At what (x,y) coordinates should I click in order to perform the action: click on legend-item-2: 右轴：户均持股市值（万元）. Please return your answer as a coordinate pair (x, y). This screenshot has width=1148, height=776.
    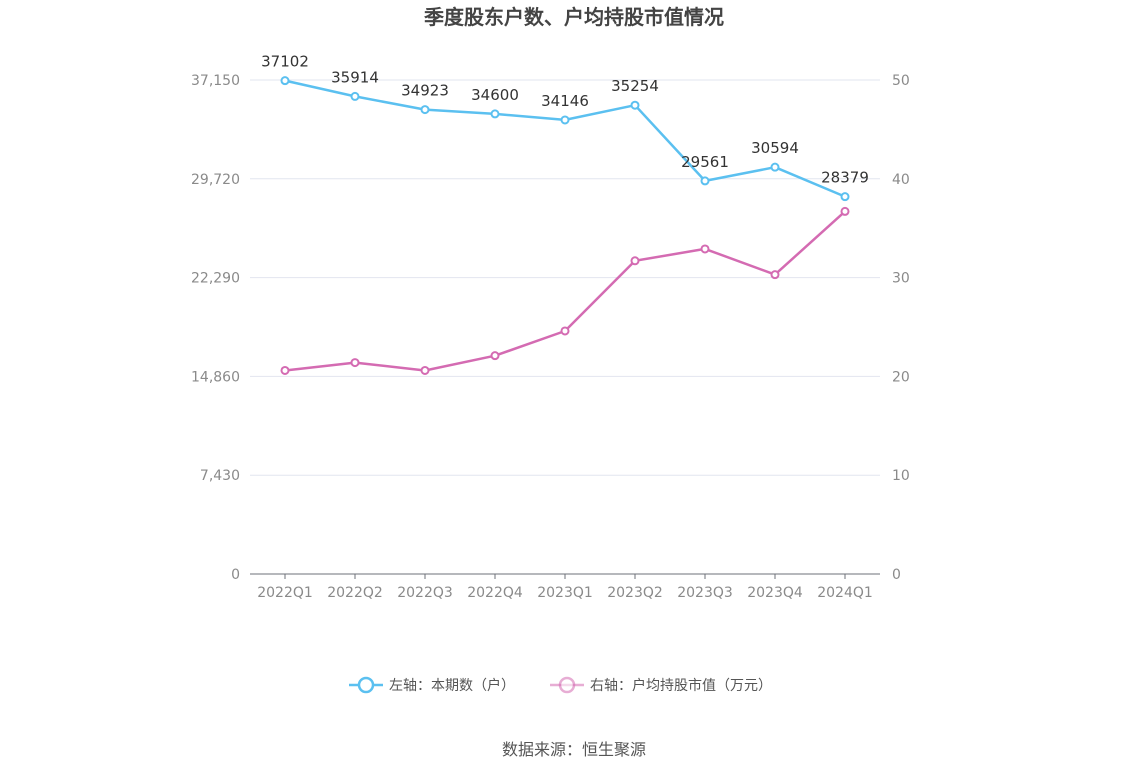
    Looking at the image, I should click on (661, 685).